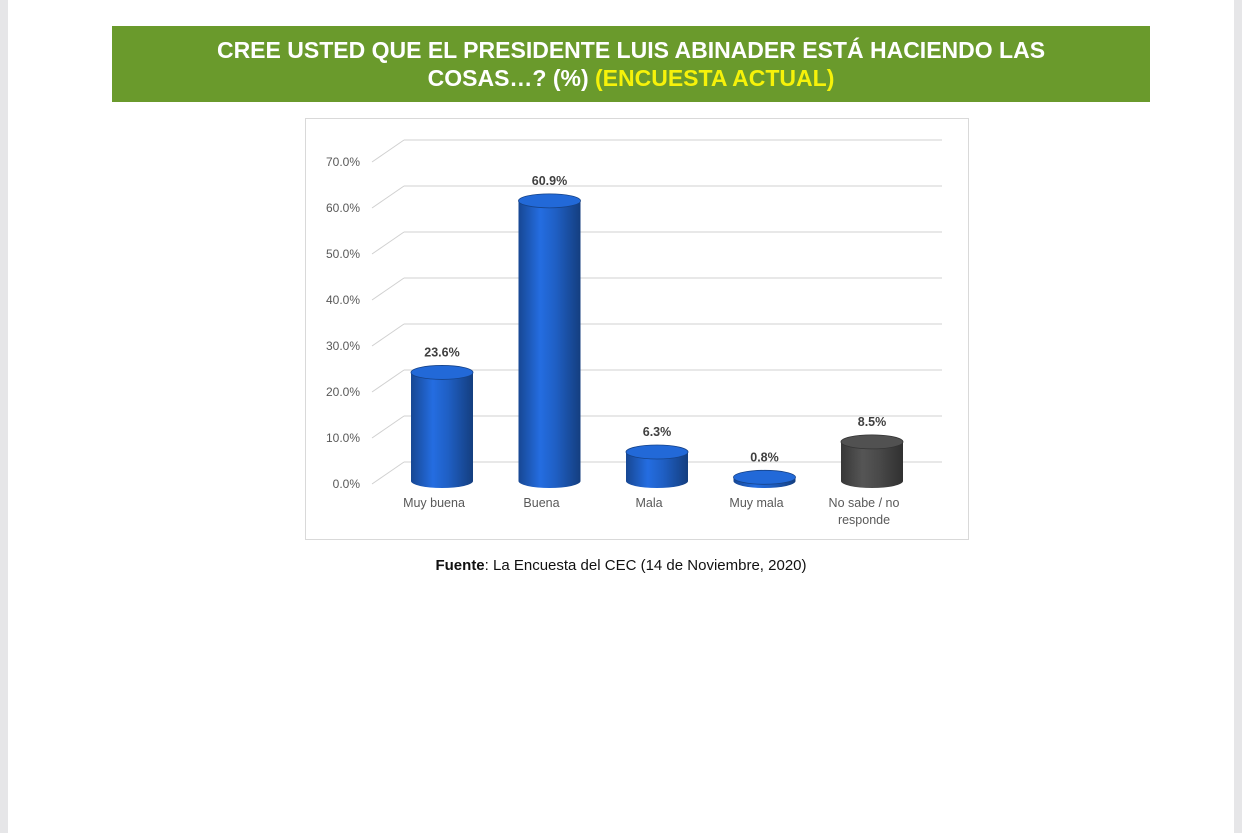  Describe the element at coordinates (864, 520) in the screenshot. I see `category-label-4-line-1: responde` at that location.